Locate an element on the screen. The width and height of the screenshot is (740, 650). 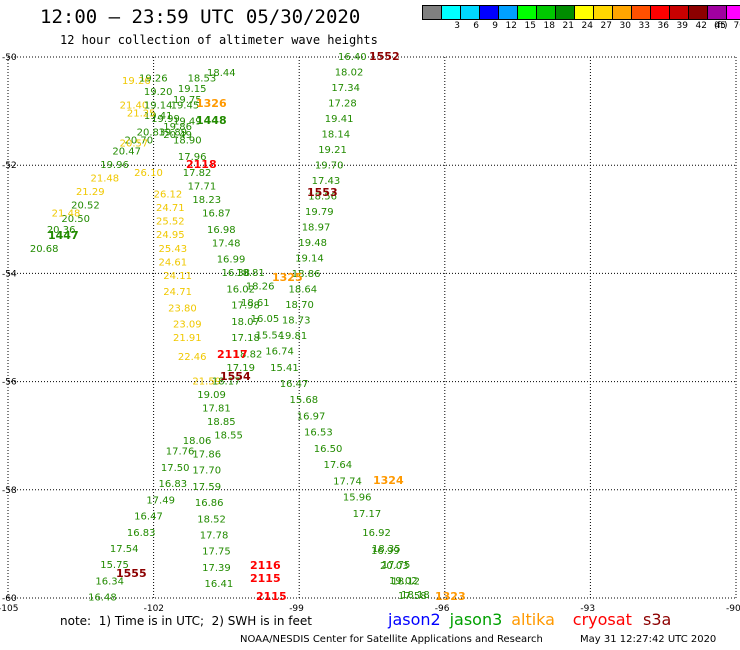
wave-height-label: 17.81 is located at coordinates (216, 408).